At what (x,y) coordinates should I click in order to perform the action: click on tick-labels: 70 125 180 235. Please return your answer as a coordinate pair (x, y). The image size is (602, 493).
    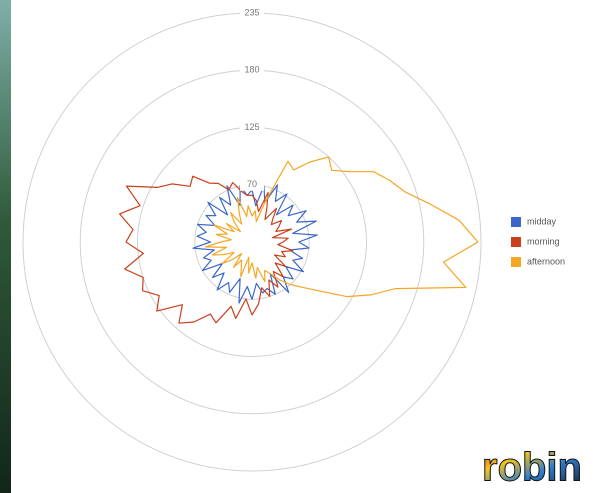
    Looking at the image, I should click on (252, 99).